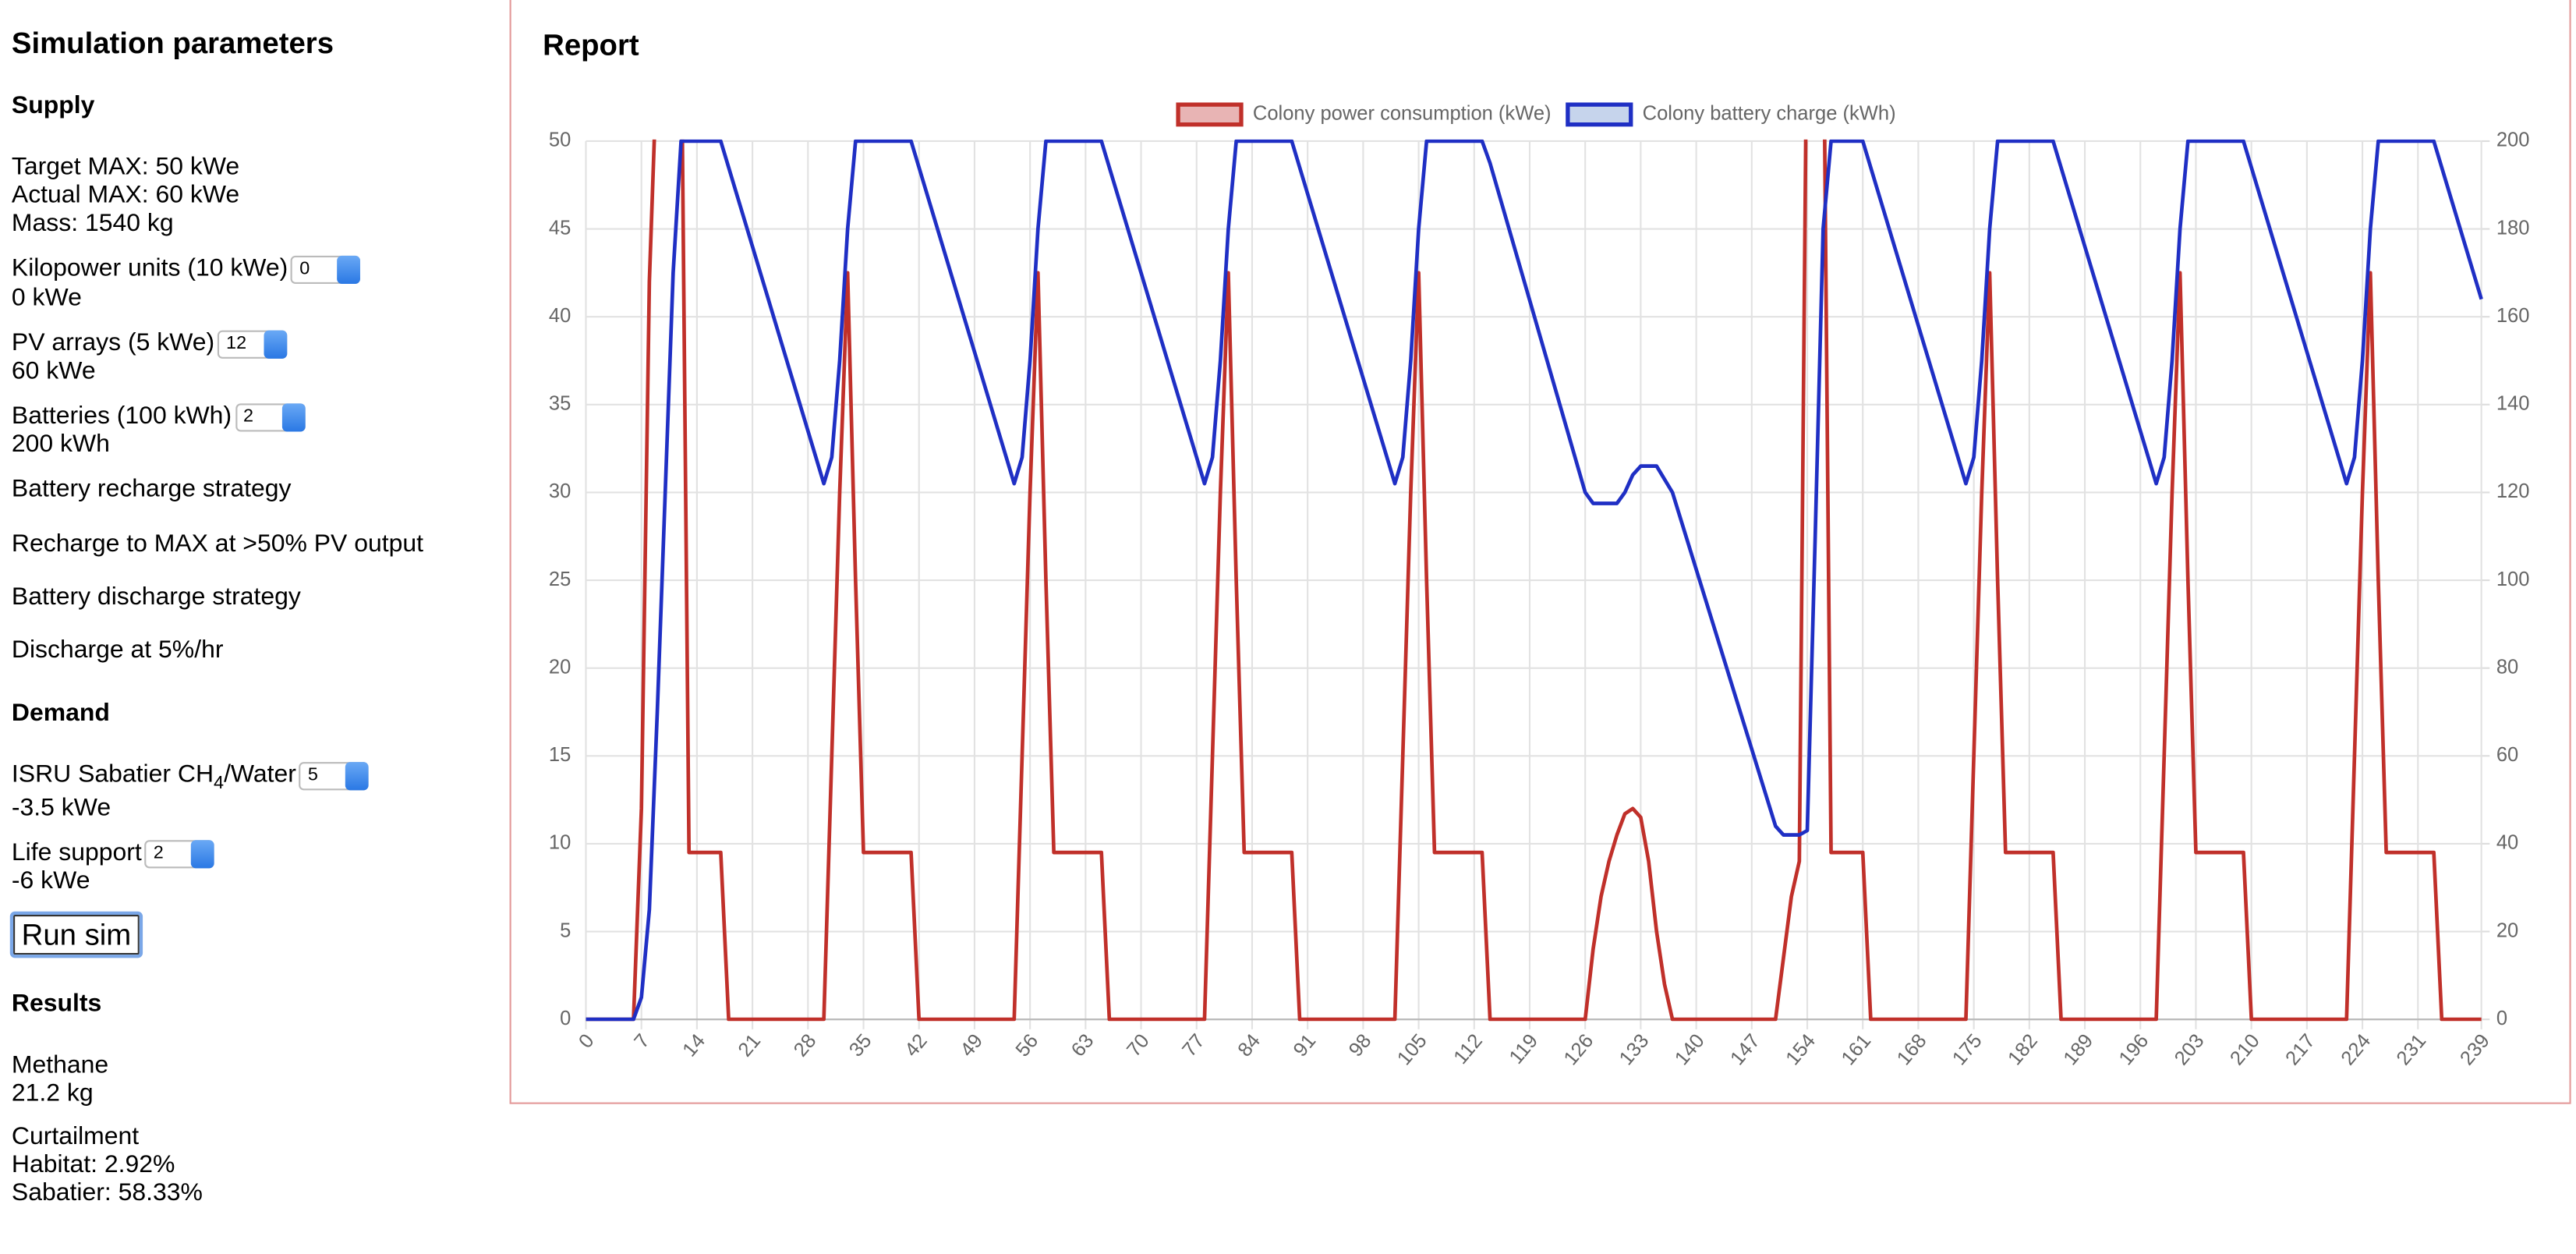 Image resolution: width=2576 pixels, height=1254 pixels. What do you see at coordinates (61, 807) in the screenshot?
I see `output: -3.5 kWe` at bounding box center [61, 807].